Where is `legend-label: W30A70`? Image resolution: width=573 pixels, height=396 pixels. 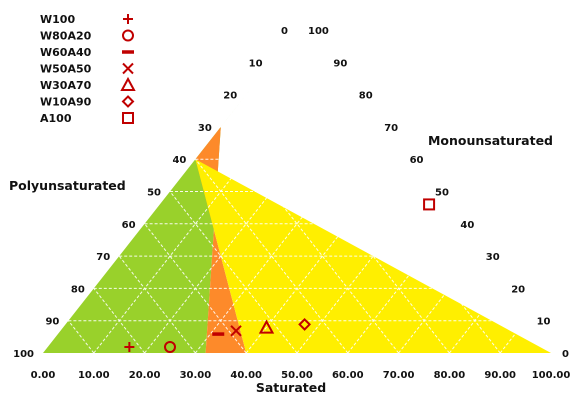
legend-label: W30A70 is located at coordinates (66, 85).